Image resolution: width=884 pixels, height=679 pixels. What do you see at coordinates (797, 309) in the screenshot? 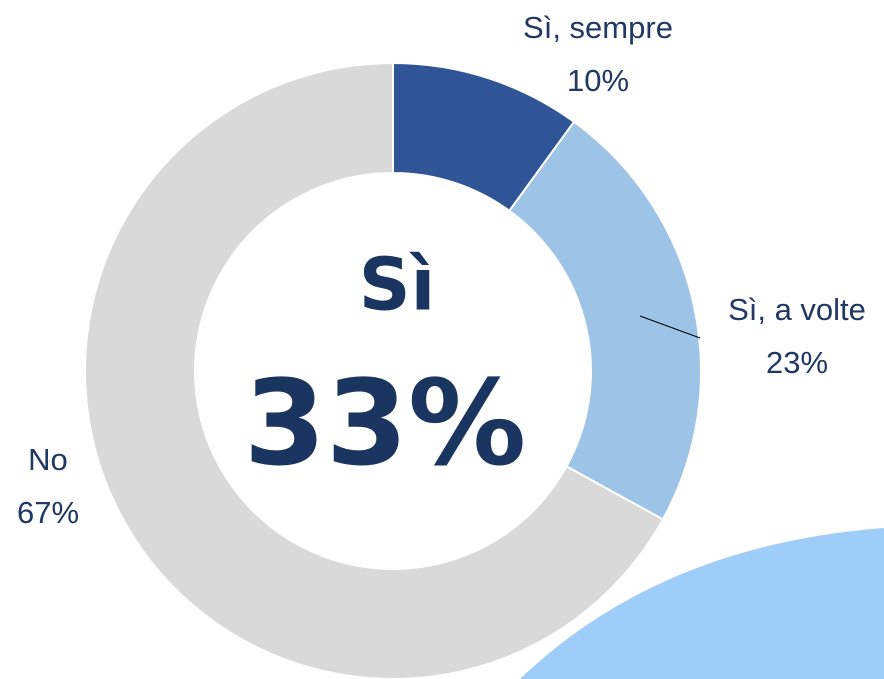
I see `slice-label: Sì, a volte` at bounding box center [797, 309].